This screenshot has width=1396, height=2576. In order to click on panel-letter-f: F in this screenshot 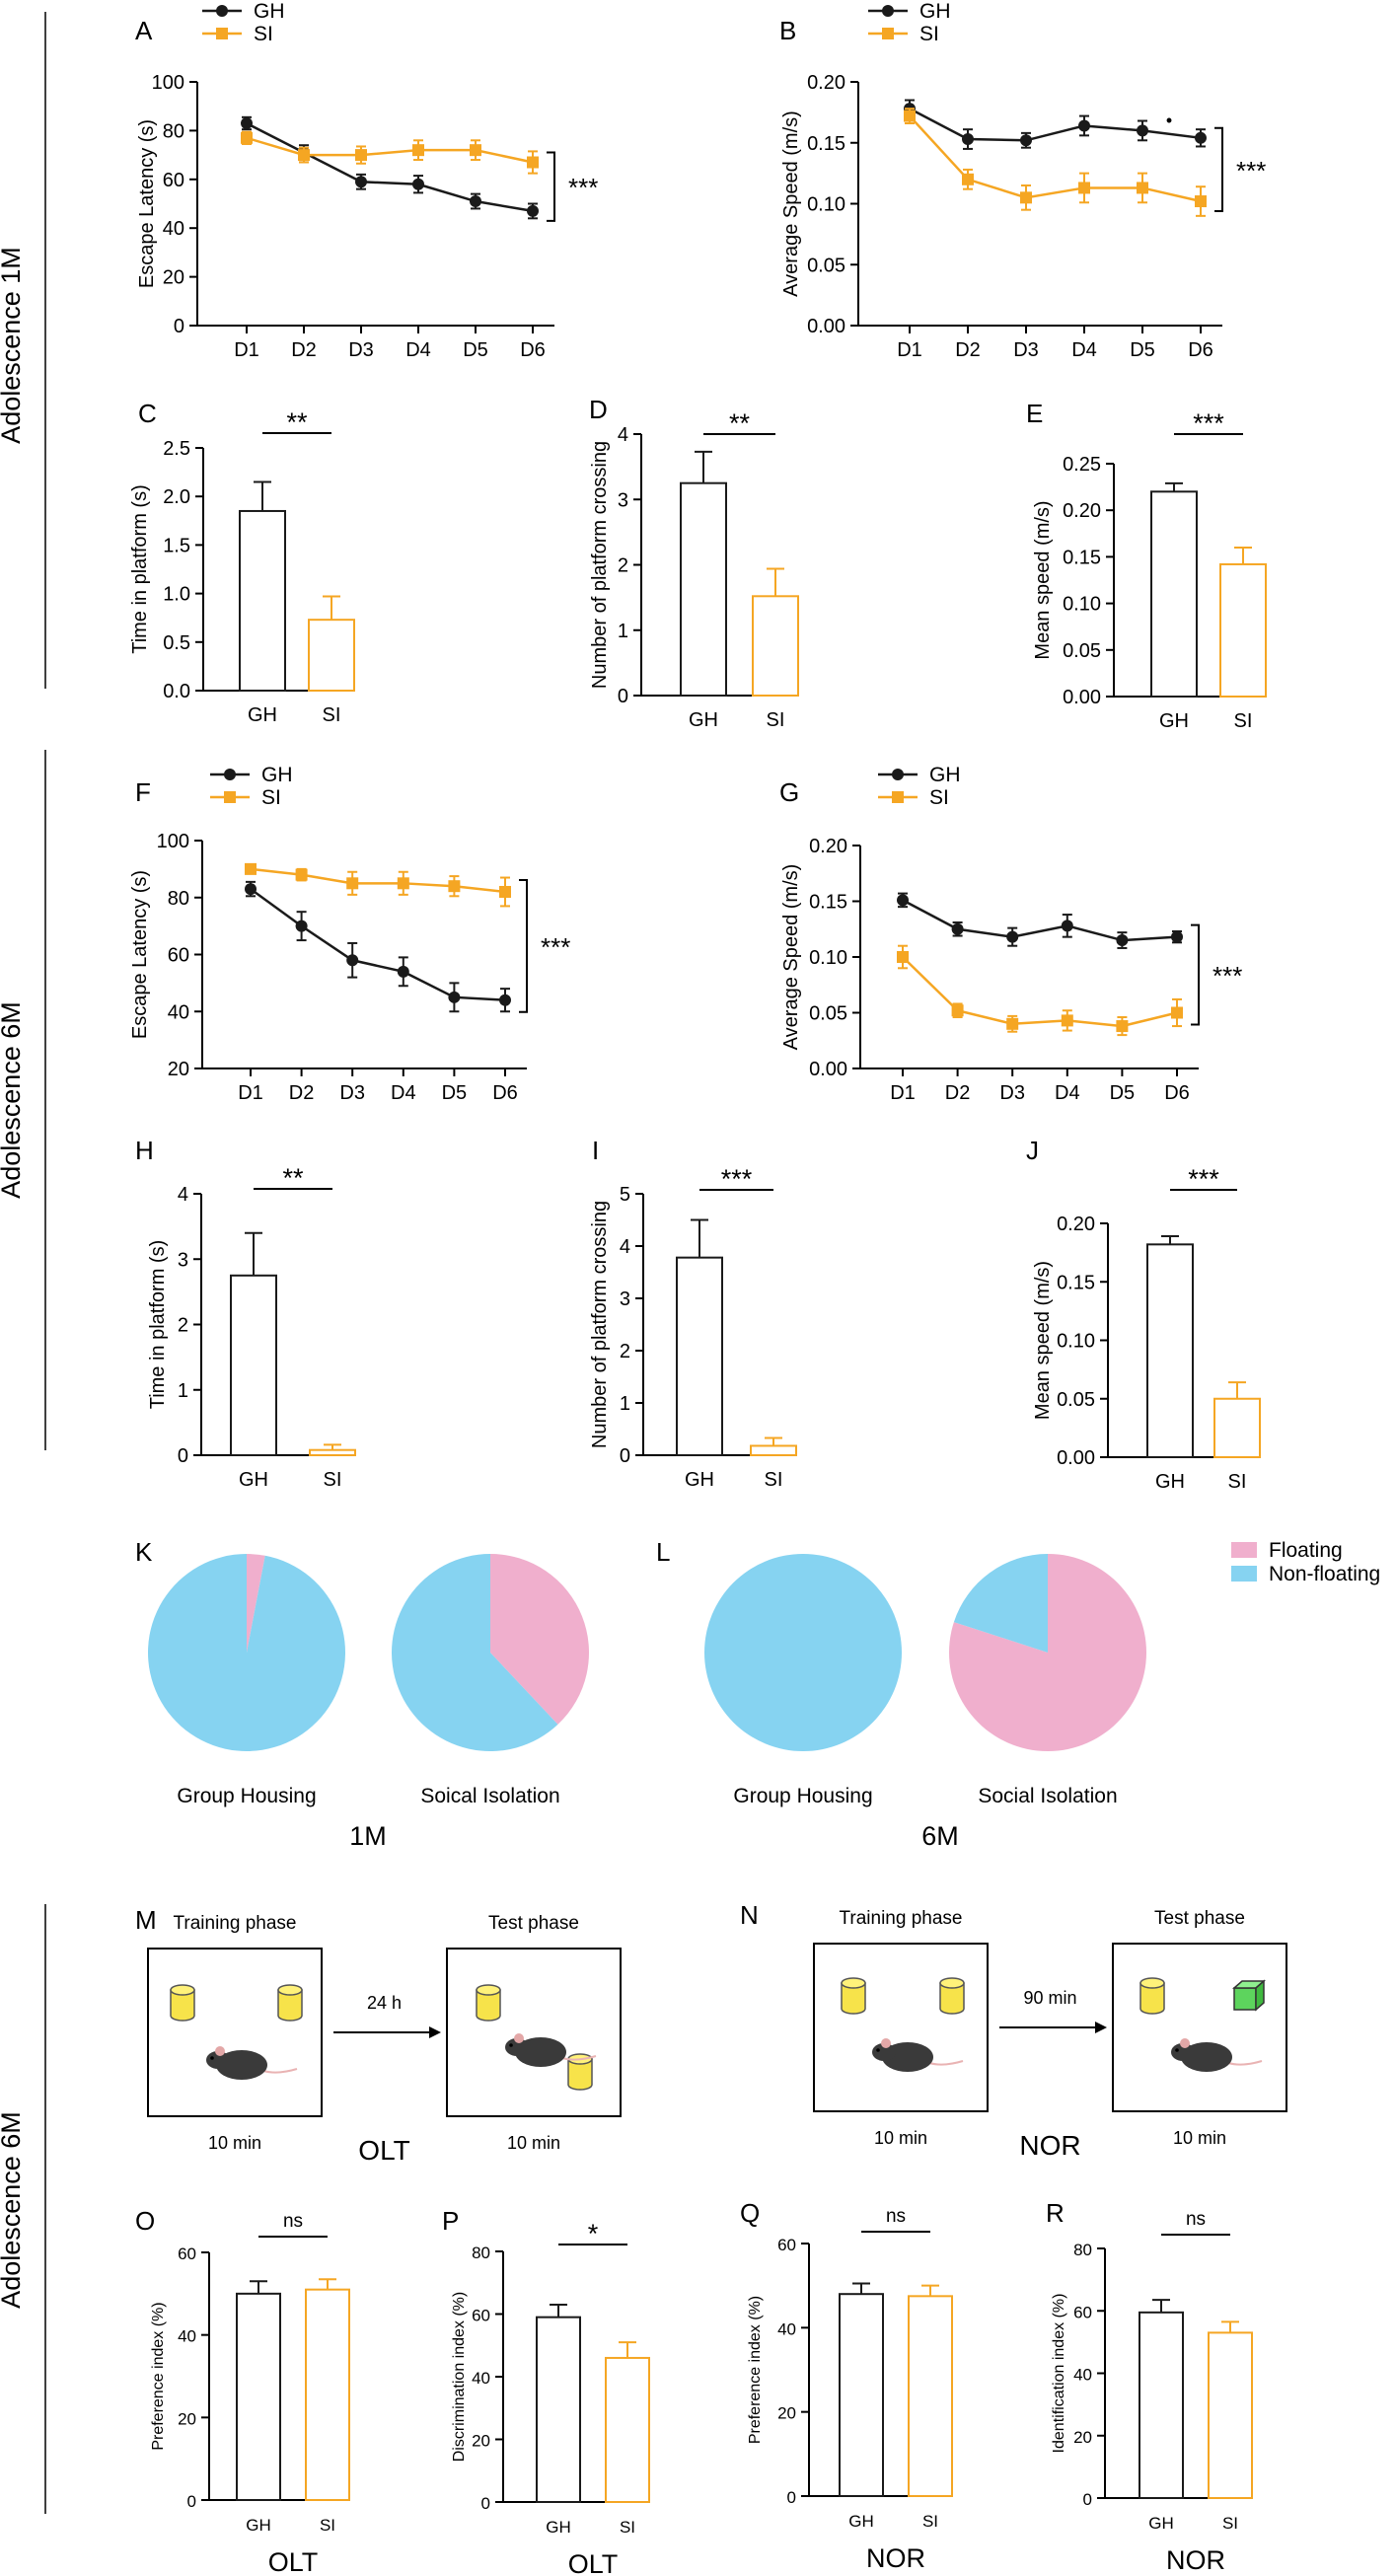, I will do `click(143, 792)`.